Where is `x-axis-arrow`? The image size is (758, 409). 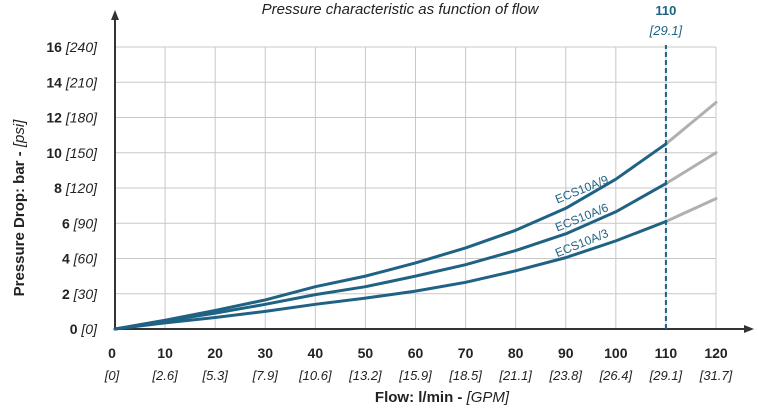
x-axis-arrow is located at coordinates (749, 329).